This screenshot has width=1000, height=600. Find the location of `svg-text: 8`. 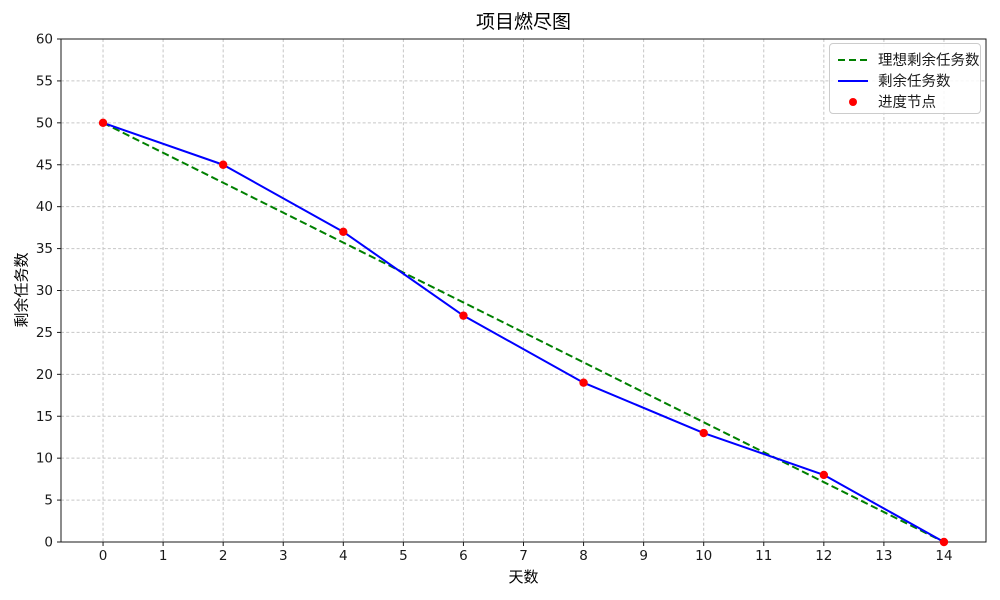

svg-text: 8 is located at coordinates (583, 556).